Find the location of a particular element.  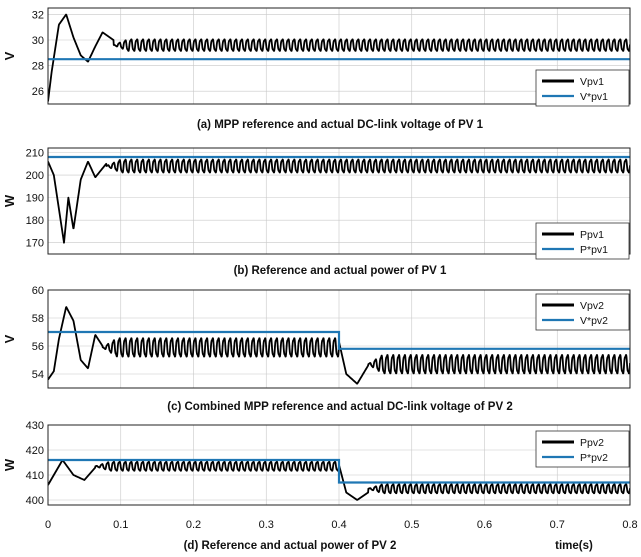

y-tick-label: 420 is located at coordinates (35, 451).